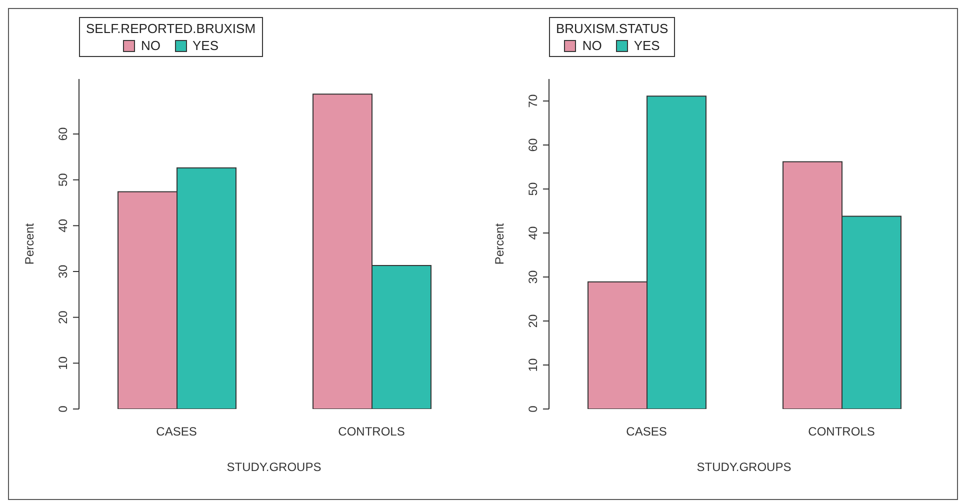  Describe the element at coordinates (171, 28) in the screenshot. I see `legend-title: SELF.REPORTED.BRUXISM` at that location.